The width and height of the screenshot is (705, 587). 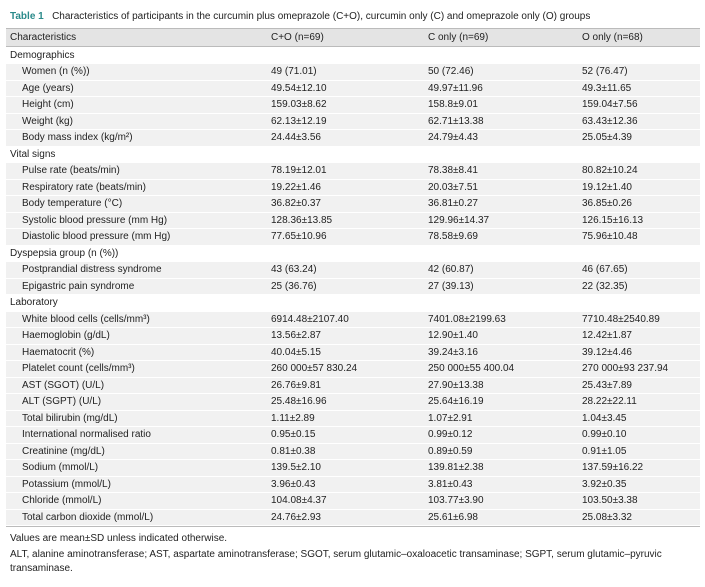 What do you see at coordinates (604, 434) in the screenshot?
I see `value-cell: 0.99±0.10` at bounding box center [604, 434].